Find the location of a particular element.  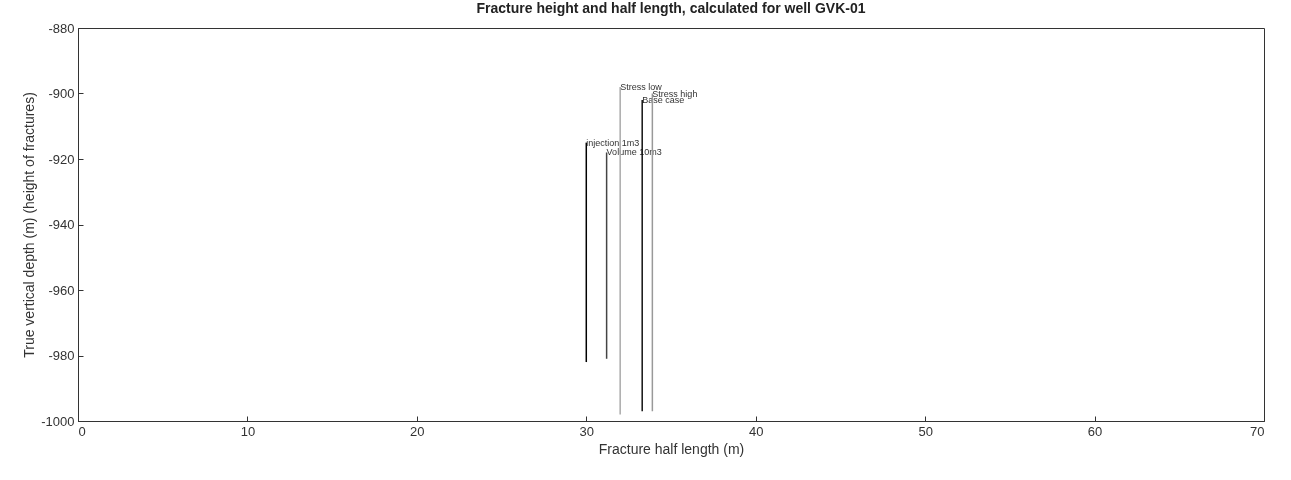

x-tick-label: 40 is located at coordinates (756, 431).